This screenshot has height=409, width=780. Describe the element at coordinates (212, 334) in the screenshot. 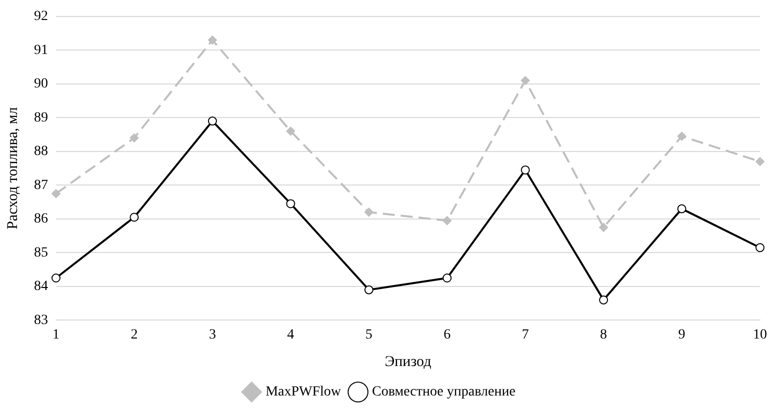

I see `x-tick-label: 3` at that location.